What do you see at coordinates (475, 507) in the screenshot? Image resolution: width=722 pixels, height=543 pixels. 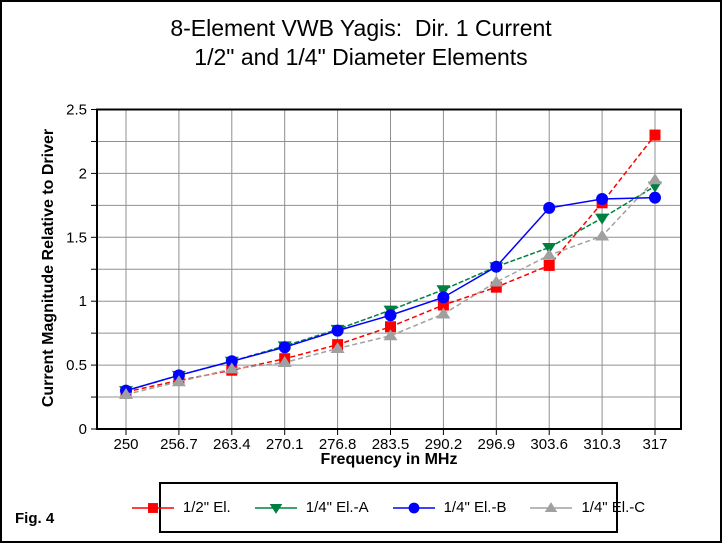 I see `legend-label: 1/4" El.-B` at bounding box center [475, 507].